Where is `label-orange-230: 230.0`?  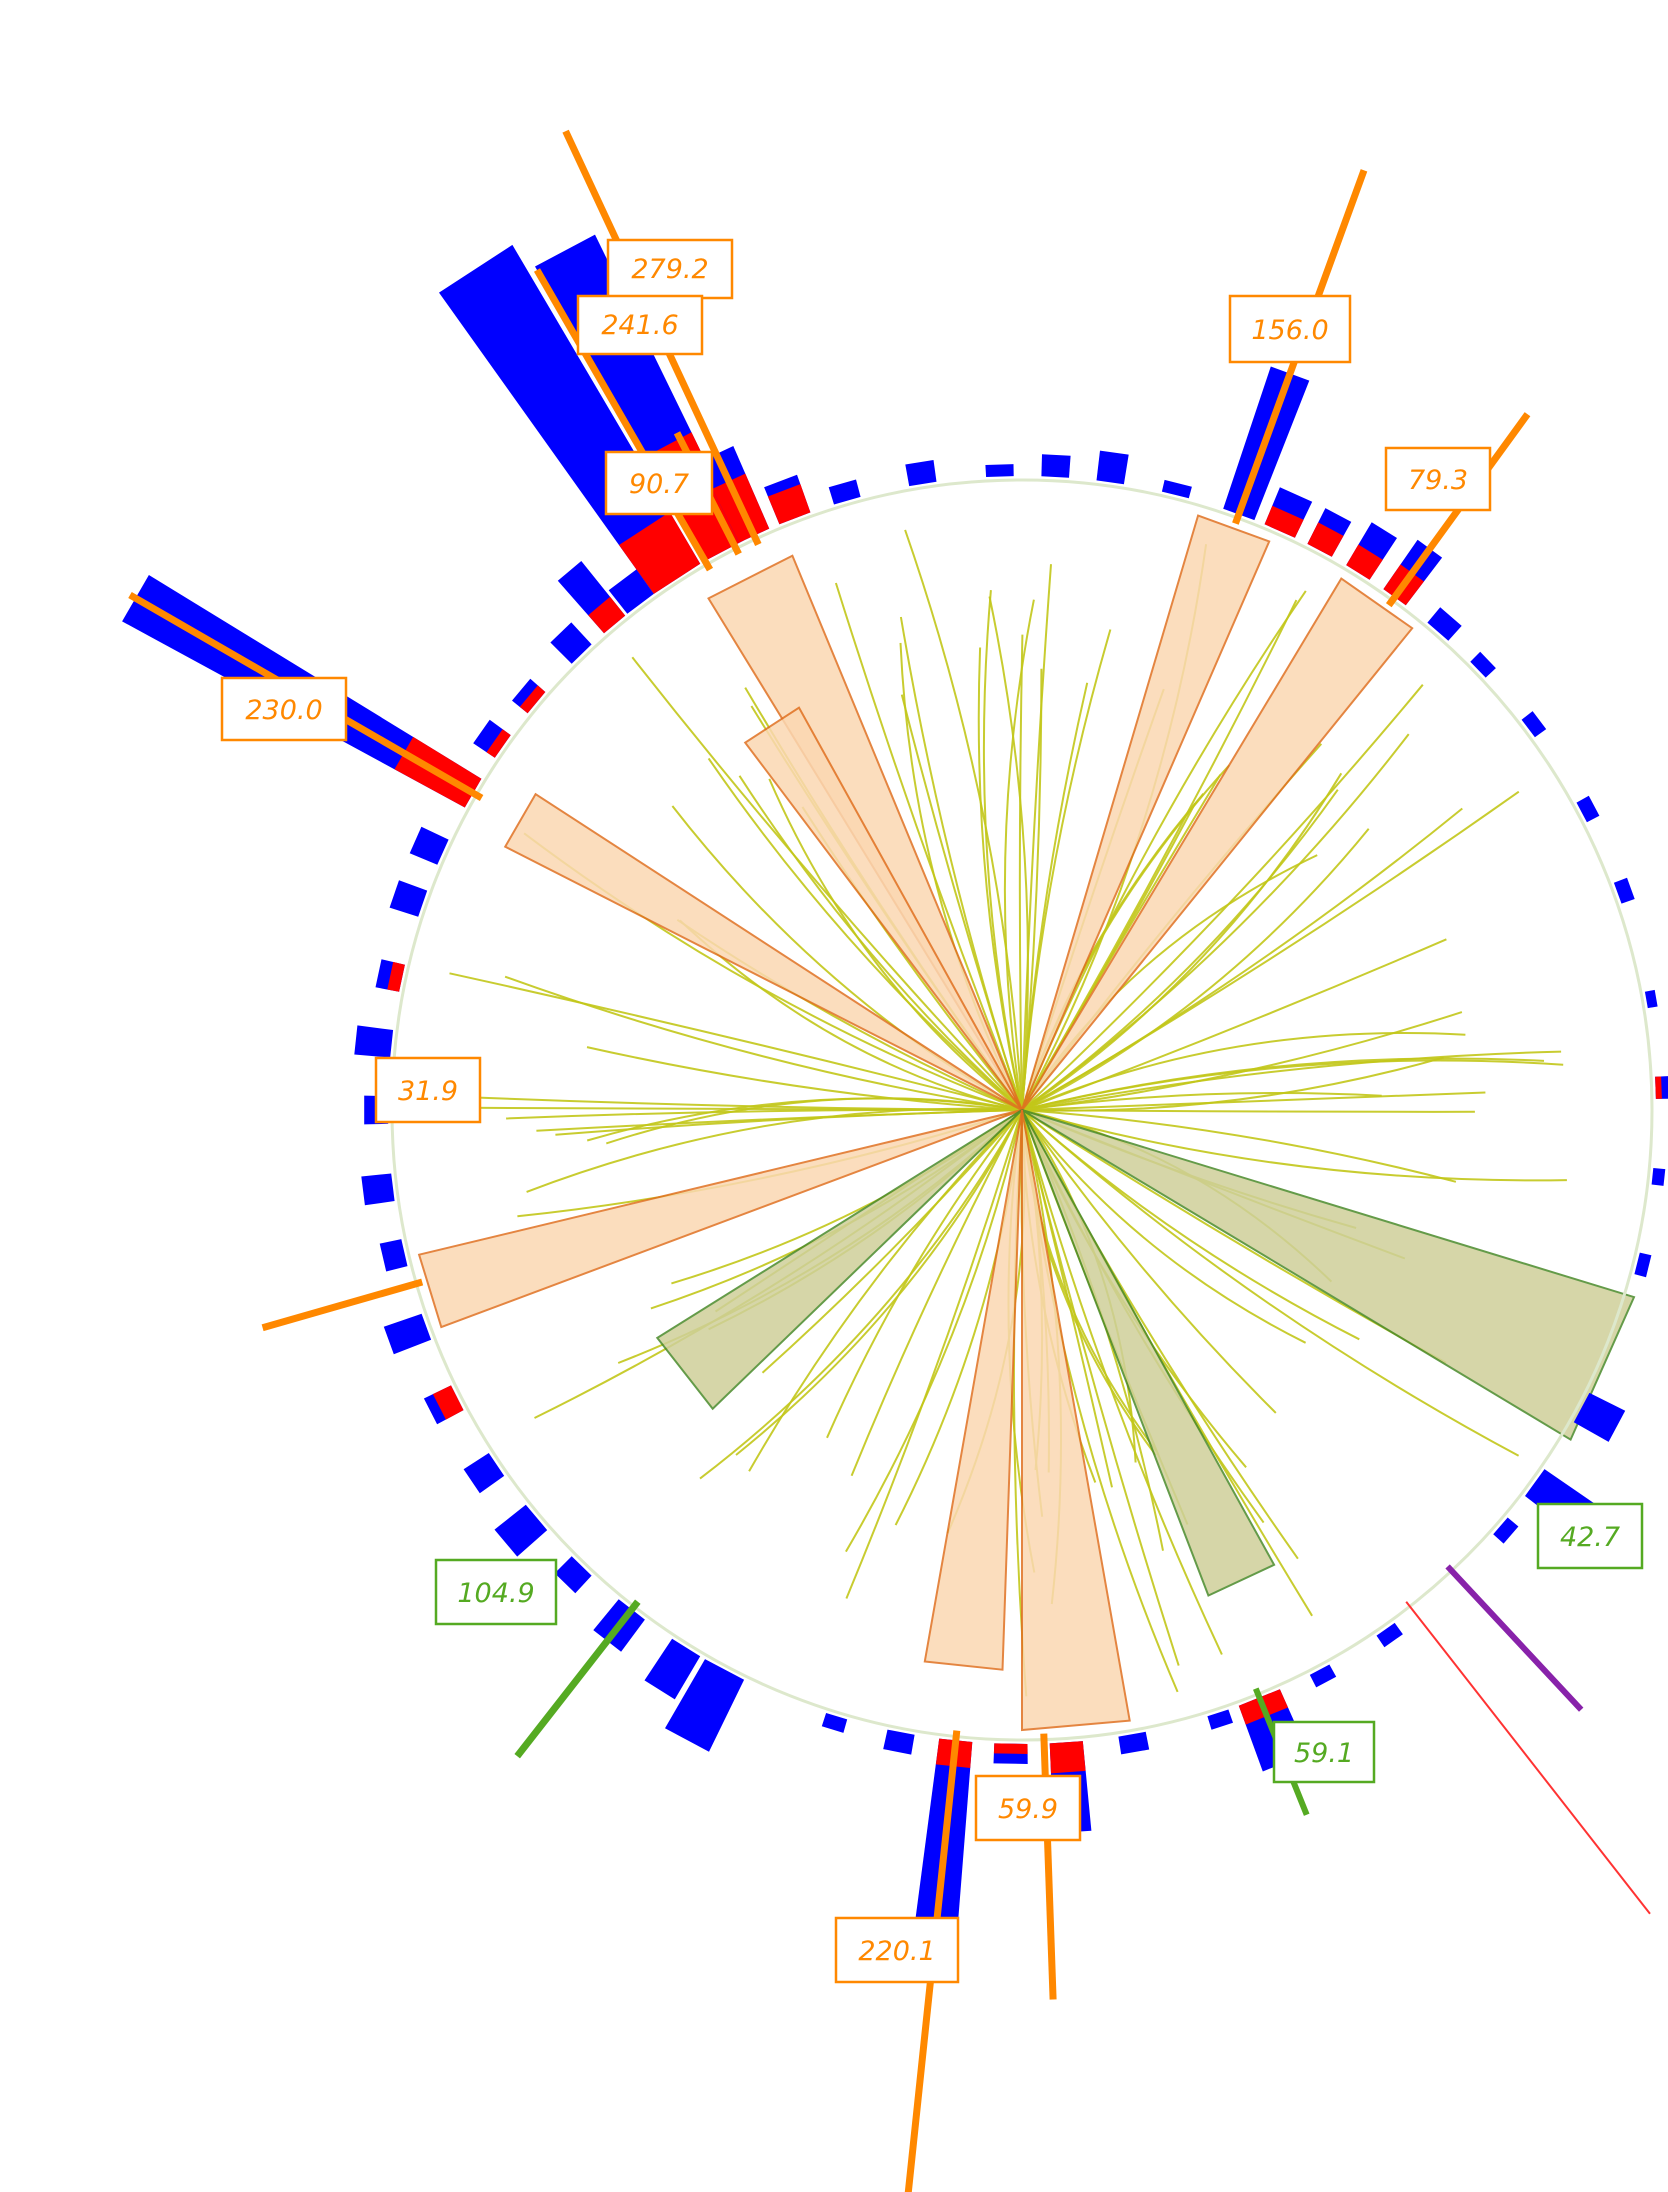
label-orange-230: 230.0 is located at coordinates (284, 709).